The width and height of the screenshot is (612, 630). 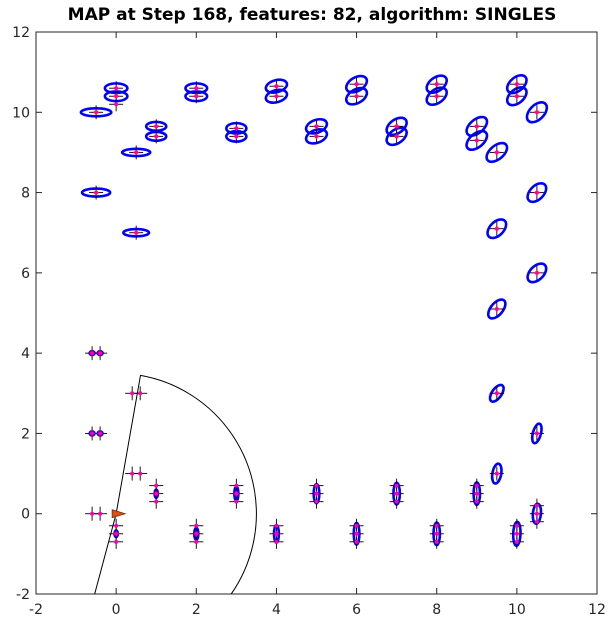 I want to click on y-tick-label: 10, so click(x=21, y=113).